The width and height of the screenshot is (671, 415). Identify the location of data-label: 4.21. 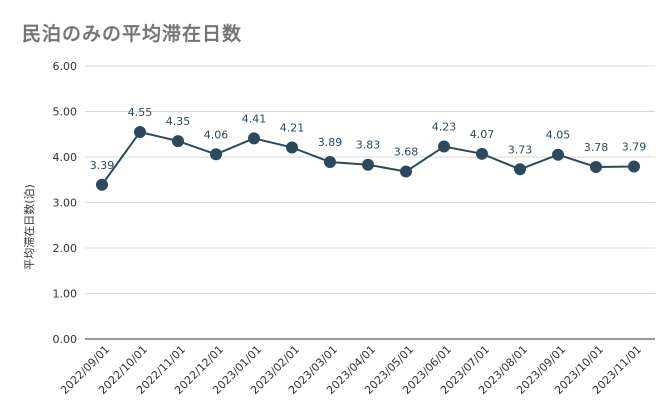
(292, 127).